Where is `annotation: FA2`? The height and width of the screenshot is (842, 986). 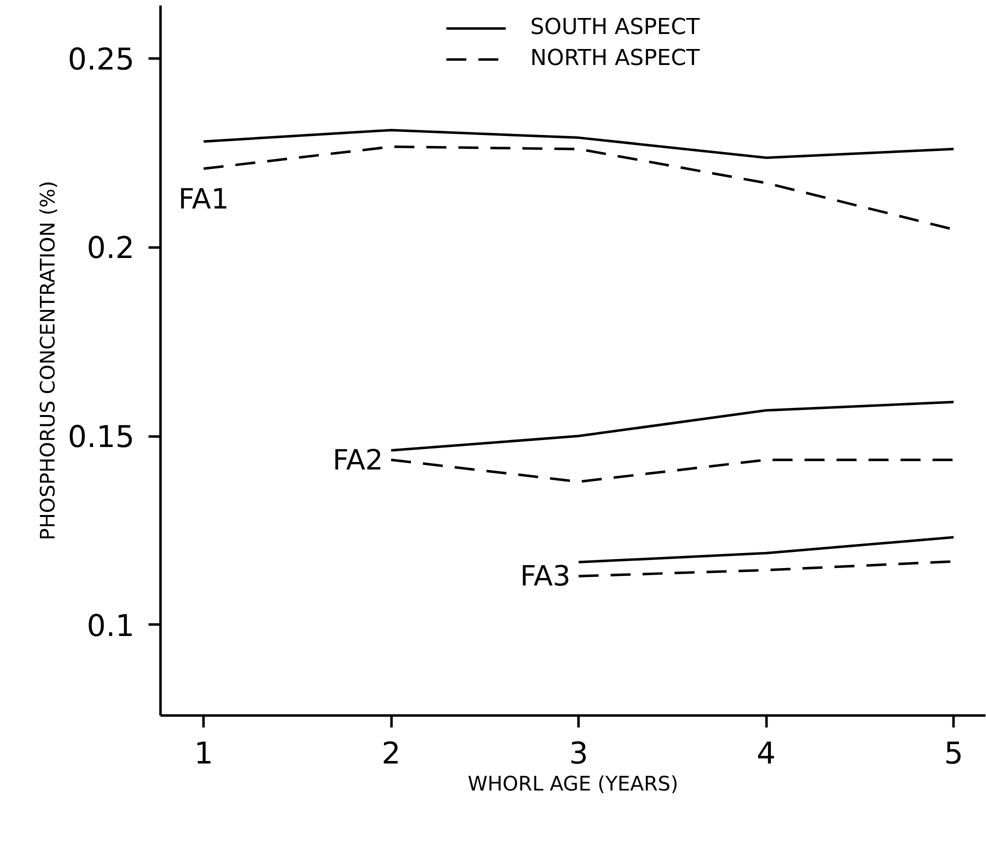
annotation: FA2 is located at coordinates (358, 459).